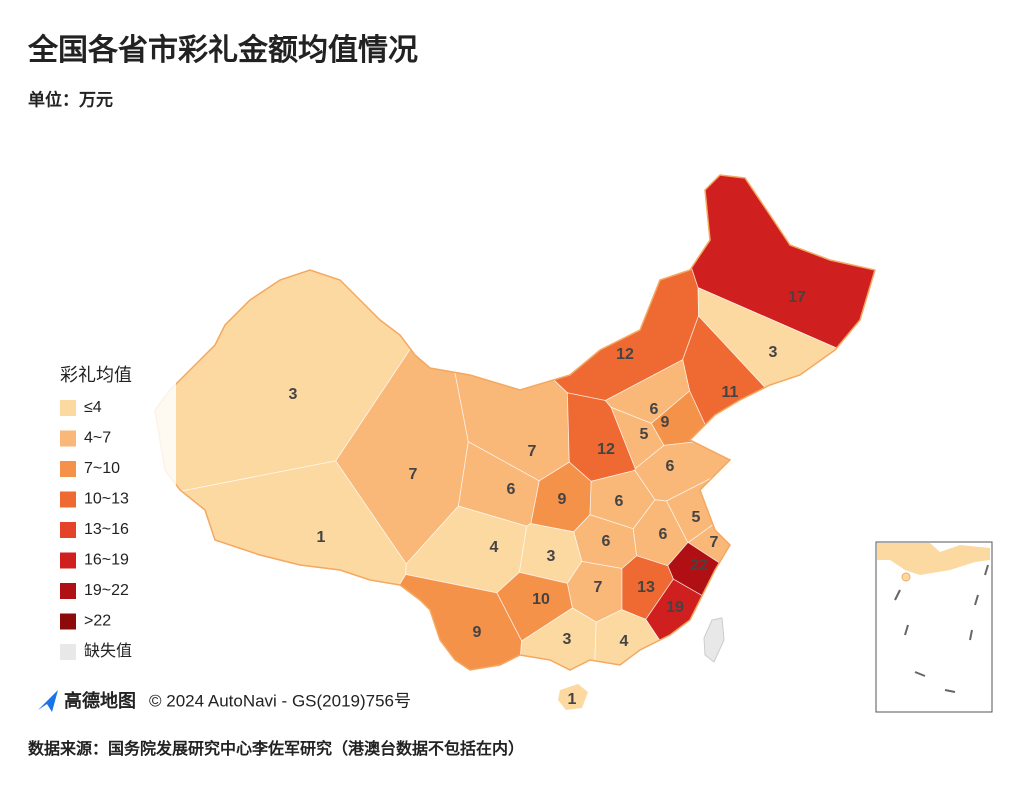 The image size is (1024, 788). I want to click on attribution-text: © 2024 AutoNavi - GS(2019)756号, so click(280, 700).